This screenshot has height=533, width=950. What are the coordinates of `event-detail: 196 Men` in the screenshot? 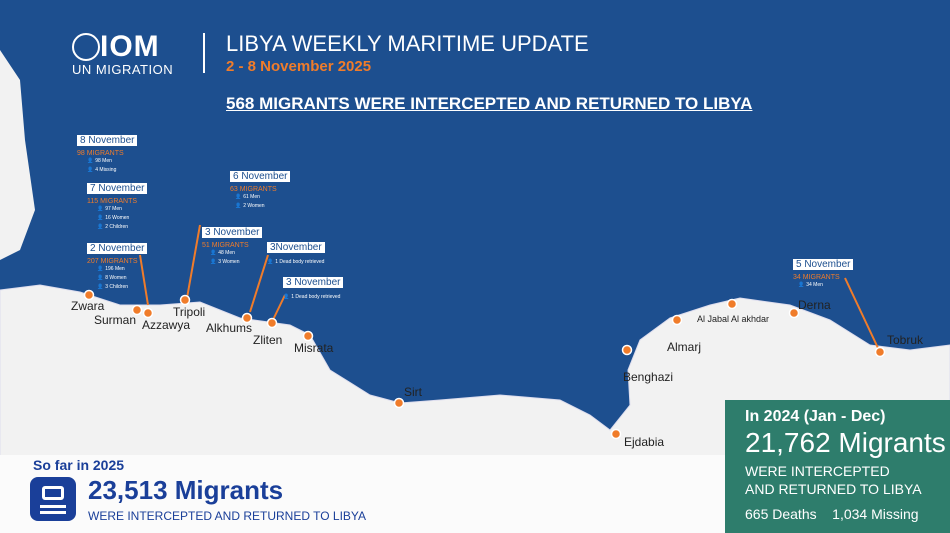 It's located at (115, 269).